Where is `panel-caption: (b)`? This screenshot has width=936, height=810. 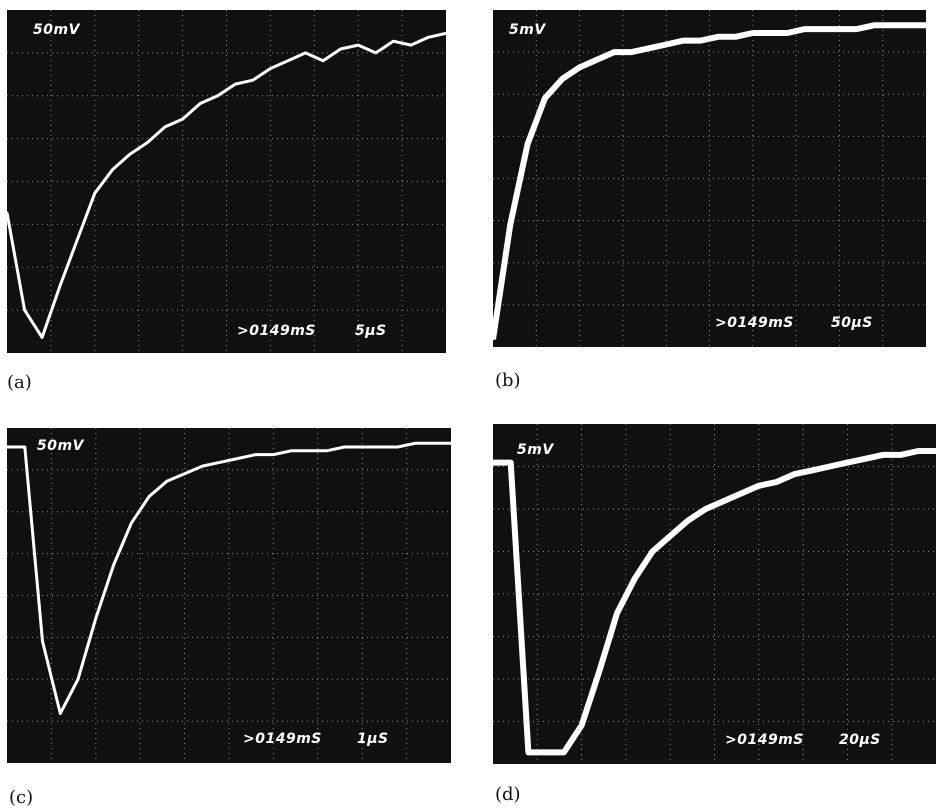
panel-caption: (b) is located at coordinates (508, 380).